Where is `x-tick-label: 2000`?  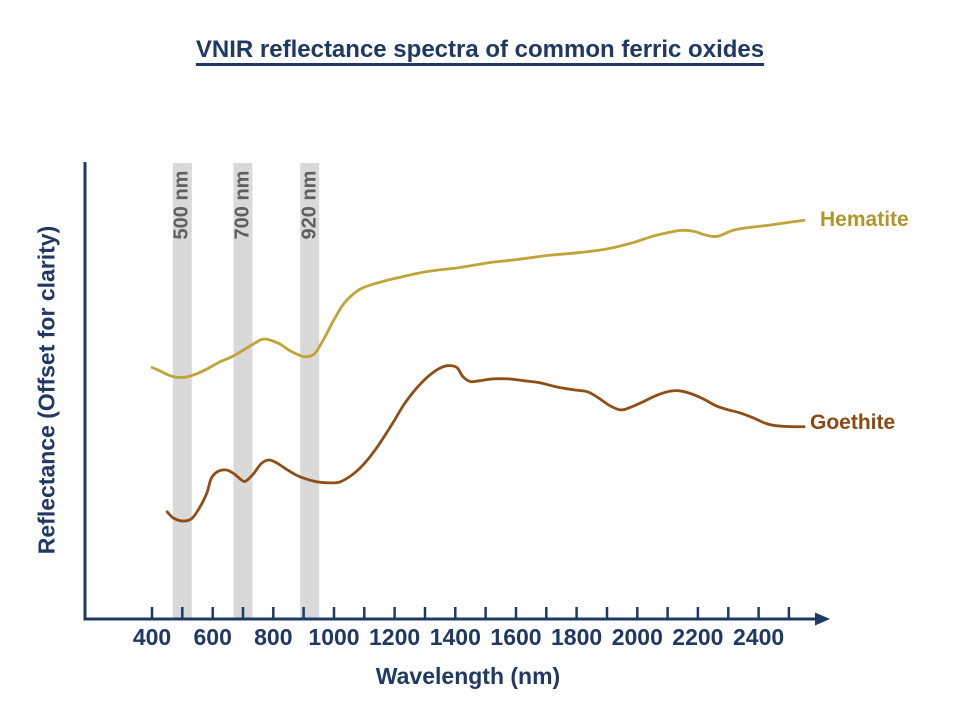 x-tick-label: 2000 is located at coordinates (637, 637).